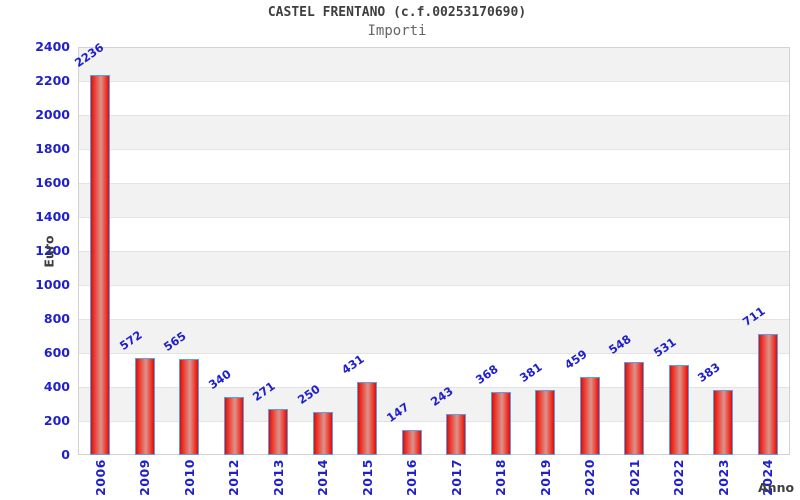 The width and height of the screenshot is (800, 500). I want to click on x-tick-cell: 2010, so click(189, 477).